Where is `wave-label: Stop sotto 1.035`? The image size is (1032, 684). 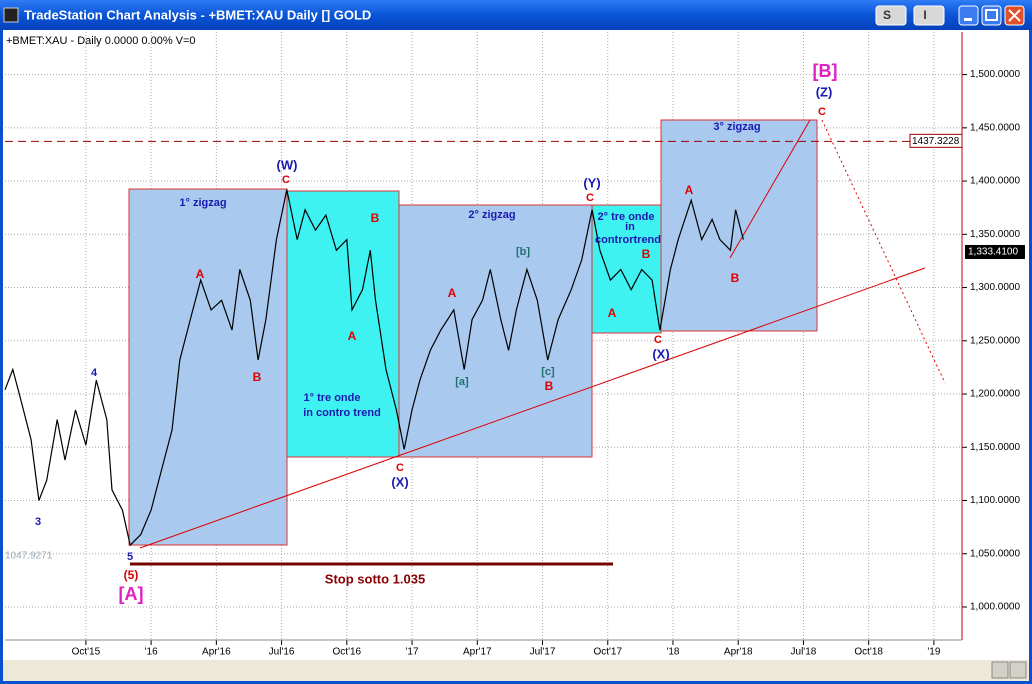 wave-label: Stop sotto 1.035 is located at coordinates (375, 578).